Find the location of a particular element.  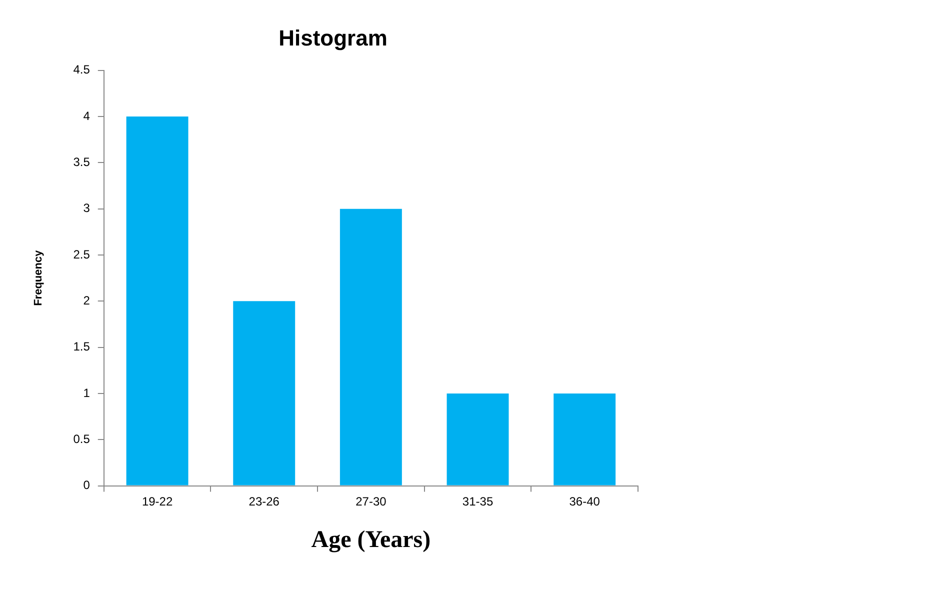

y-tick-label: 0.5 is located at coordinates (81, 439).